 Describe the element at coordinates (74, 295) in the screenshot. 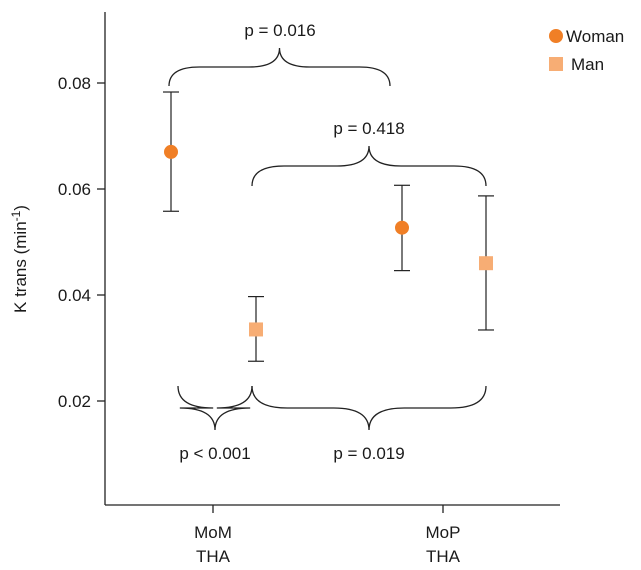

I see `y-tick-label: 0.04` at that location.